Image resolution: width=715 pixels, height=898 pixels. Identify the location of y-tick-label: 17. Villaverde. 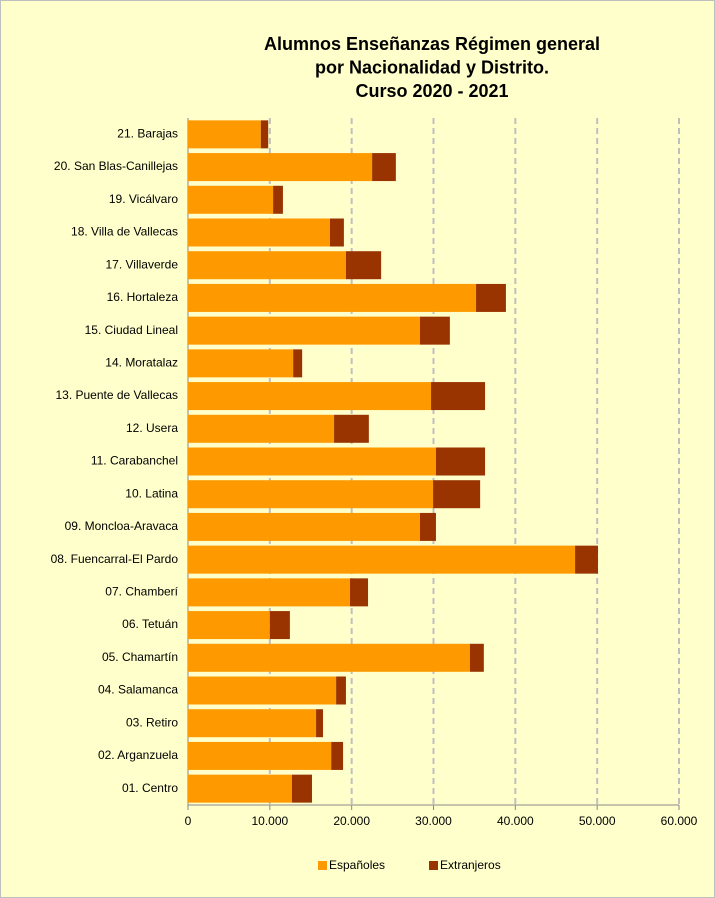
(142, 264).